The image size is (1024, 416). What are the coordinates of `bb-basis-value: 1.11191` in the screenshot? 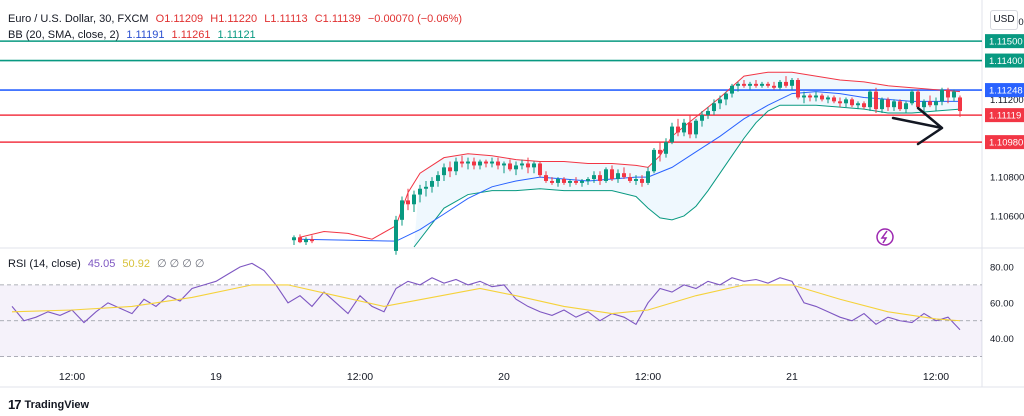 It's located at (145, 35).